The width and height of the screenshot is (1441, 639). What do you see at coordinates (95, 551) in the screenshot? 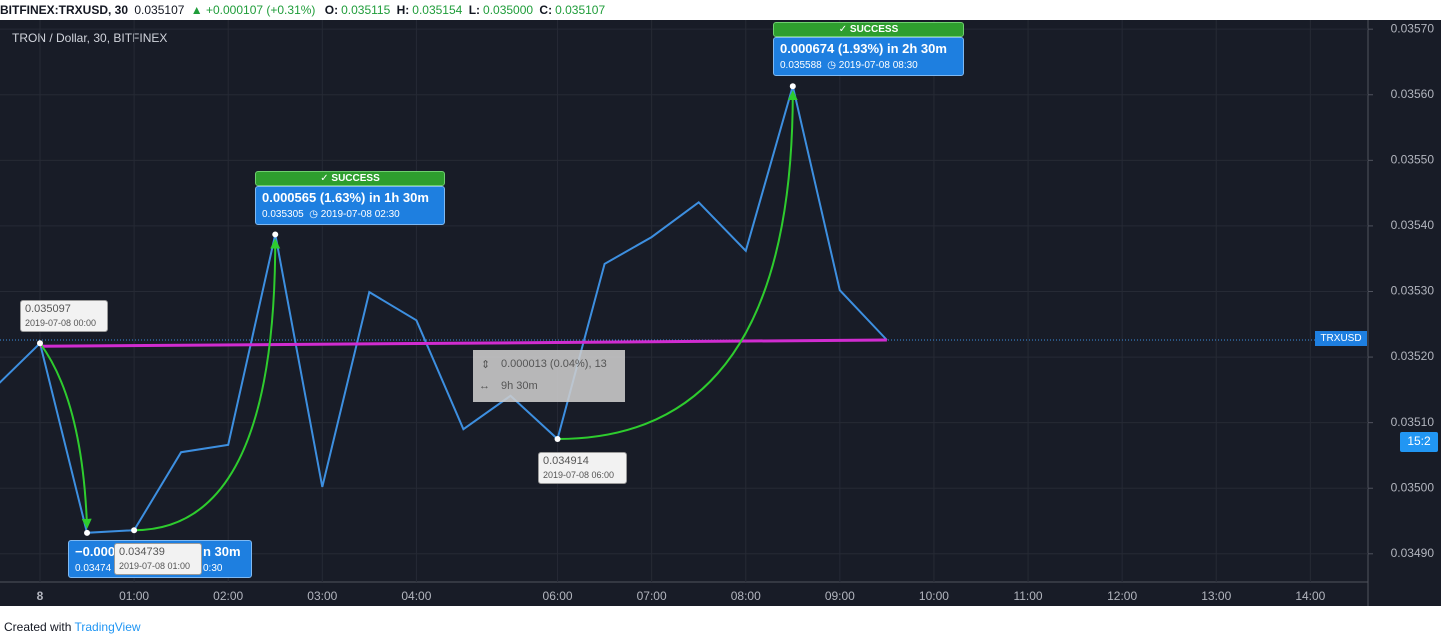
I see `loss-change: −0.000` at bounding box center [95, 551].